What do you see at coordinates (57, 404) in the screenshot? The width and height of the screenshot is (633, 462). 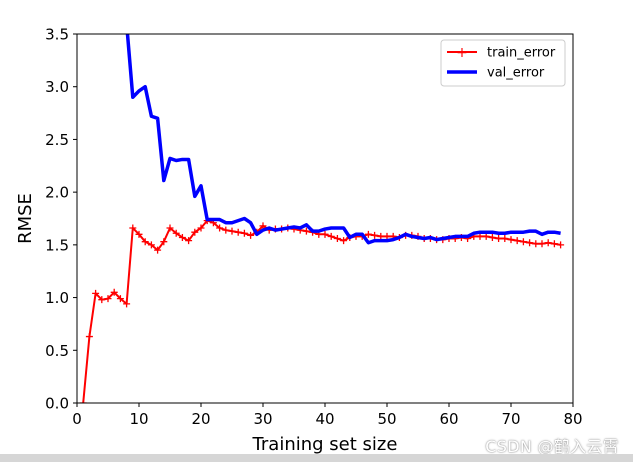 I see `y-tick-label: 0.0` at bounding box center [57, 404].